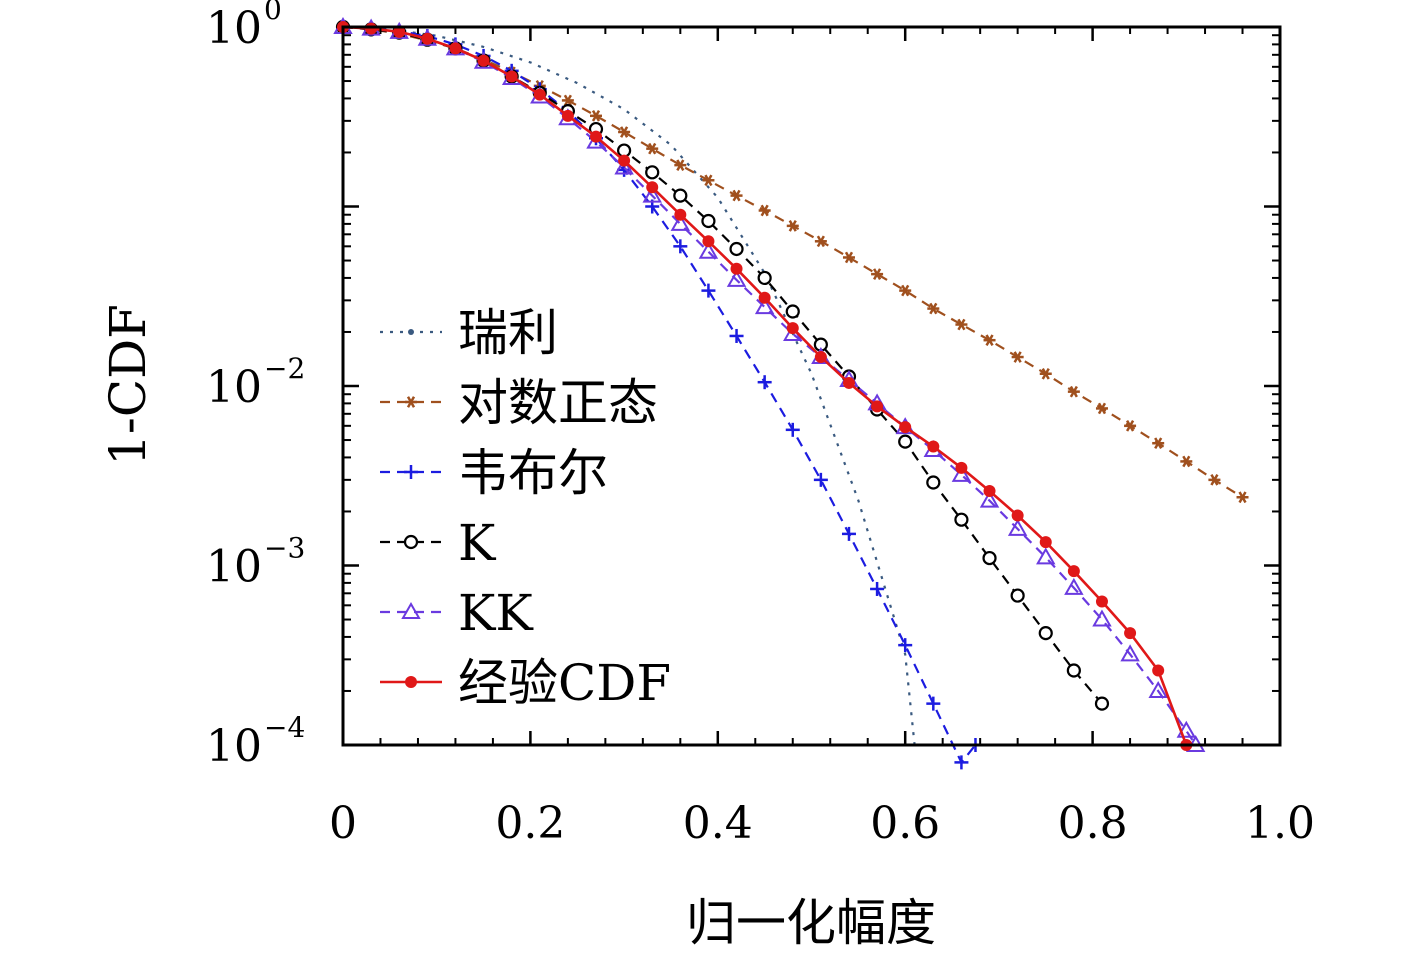  What do you see at coordinates (811, 923) in the screenshot?
I see `x-axis-title: 归一化幅度` at bounding box center [811, 923].